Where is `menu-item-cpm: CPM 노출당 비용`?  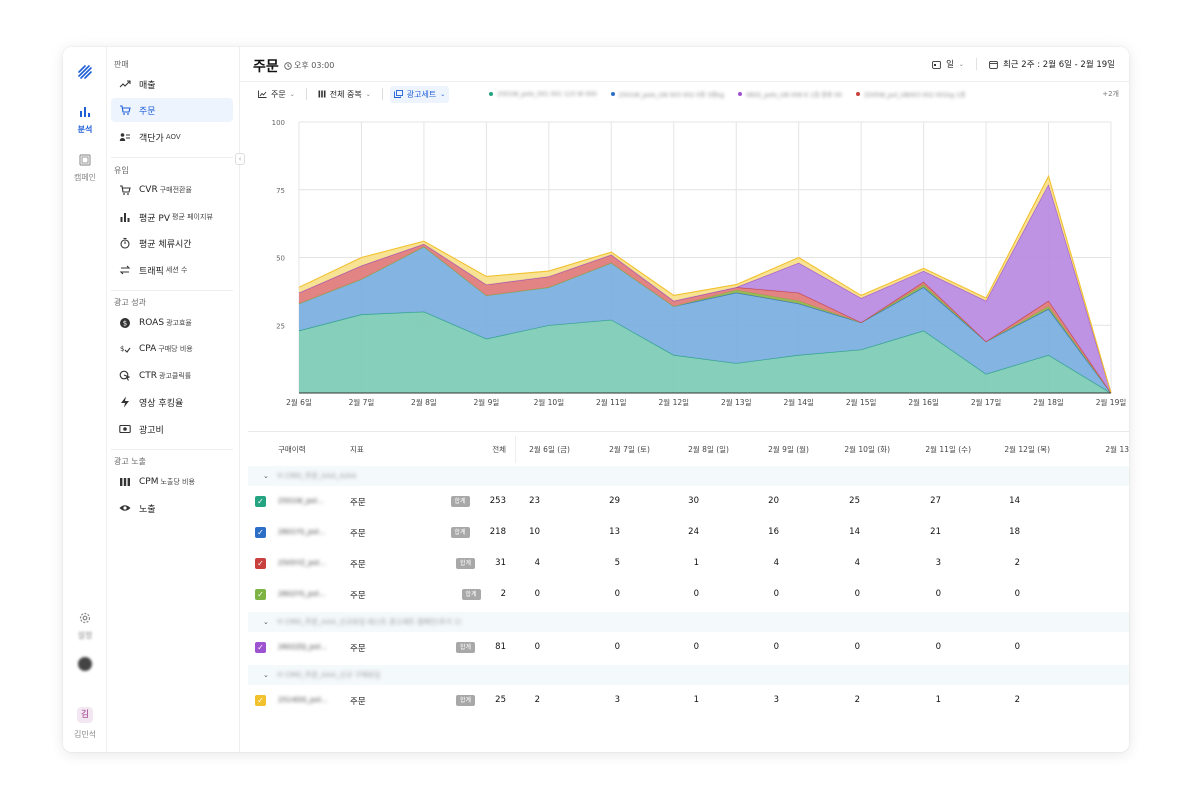 menu-item-cpm: CPM 노출당 비용 is located at coordinates (172, 482).